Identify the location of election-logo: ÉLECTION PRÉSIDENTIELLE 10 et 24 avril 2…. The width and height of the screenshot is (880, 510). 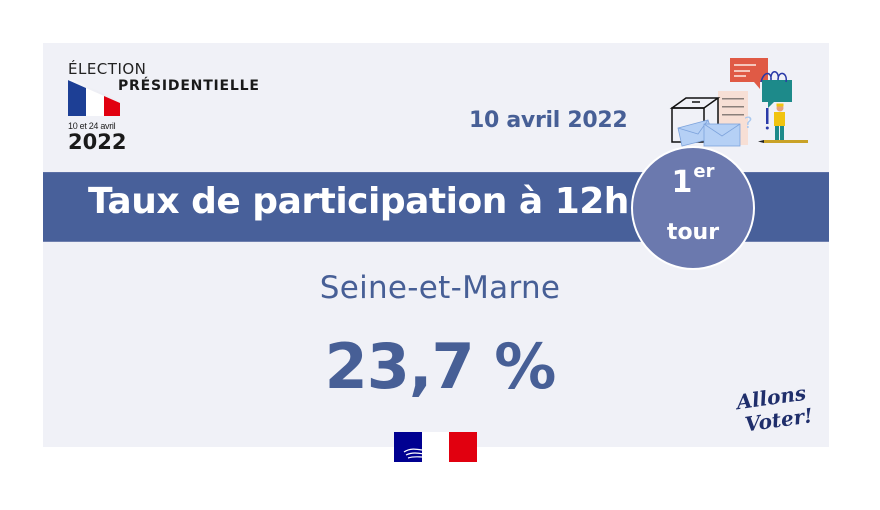
(166, 108).